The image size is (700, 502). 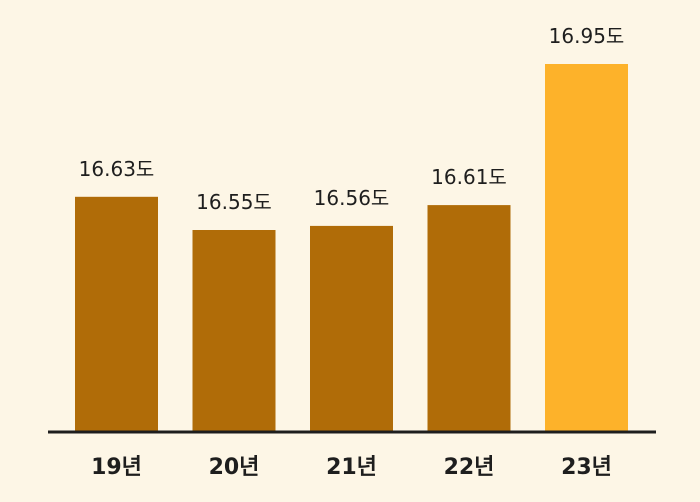 I want to click on value-label-1: 16.55도, so click(x=234, y=202).